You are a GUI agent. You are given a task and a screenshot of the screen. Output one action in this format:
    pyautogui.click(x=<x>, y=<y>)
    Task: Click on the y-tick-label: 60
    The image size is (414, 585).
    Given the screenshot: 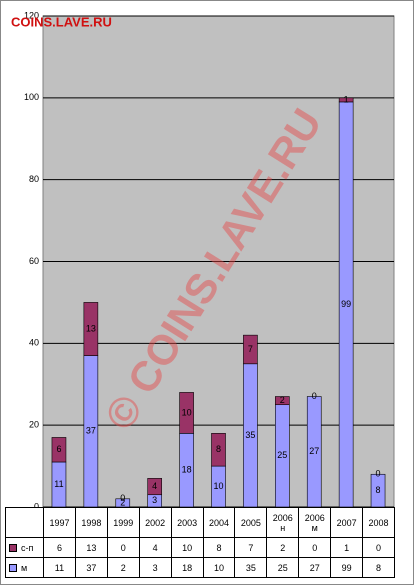 What is the action you would take?
    pyautogui.click(x=34, y=261)
    